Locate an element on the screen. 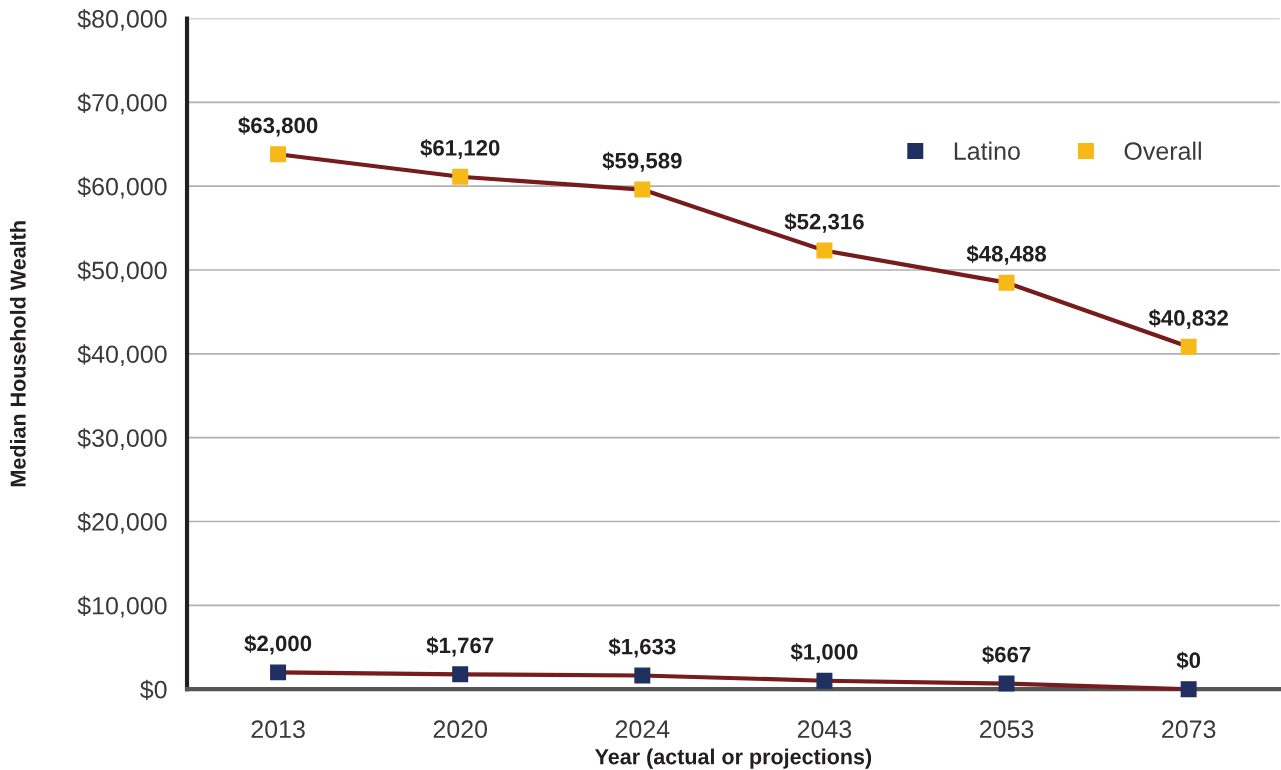  data-label: $59,589 is located at coordinates (642, 161).